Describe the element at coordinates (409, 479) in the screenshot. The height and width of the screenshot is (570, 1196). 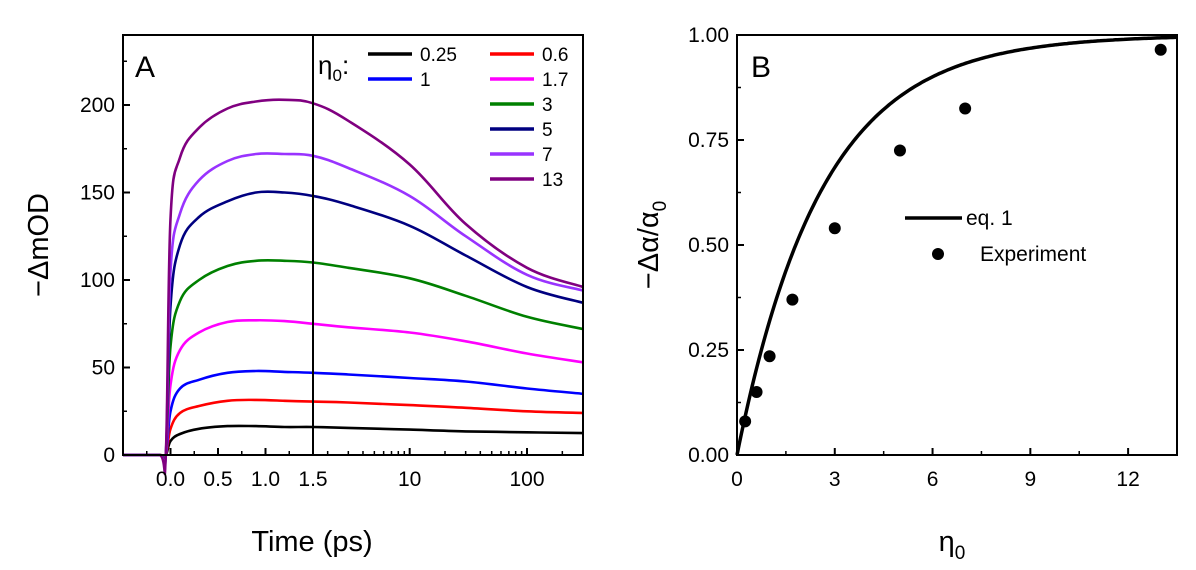
I see `x-tick-label: 10` at that location.